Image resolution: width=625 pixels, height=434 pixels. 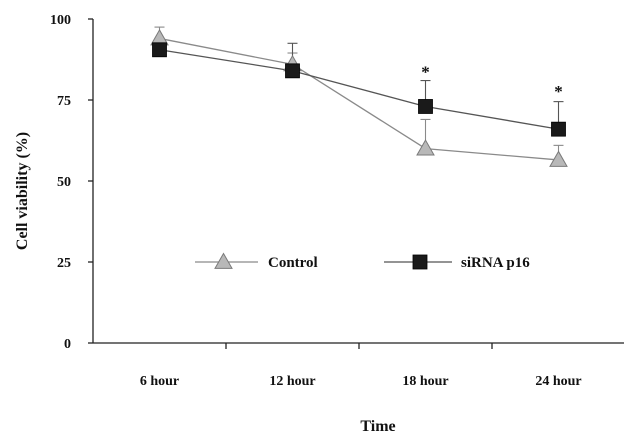 What do you see at coordinates (377, 426) in the screenshot?
I see `x-axis-title: Time` at bounding box center [377, 426].